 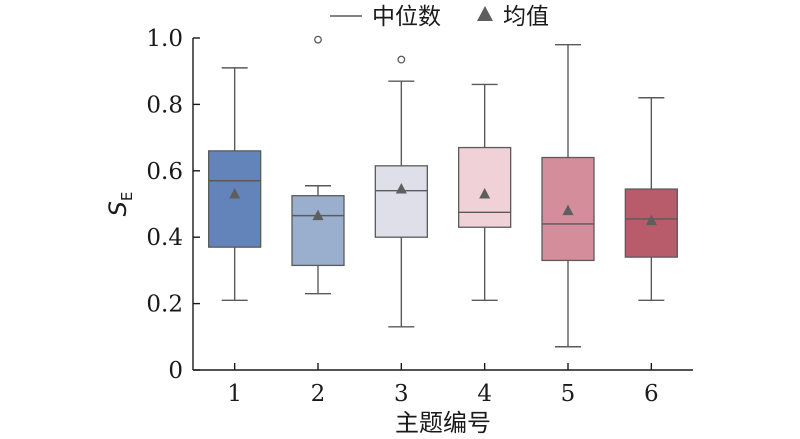 What do you see at coordinates (484, 394) in the screenshot?
I see `x-tick-label: 4` at bounding box center [484, 394].